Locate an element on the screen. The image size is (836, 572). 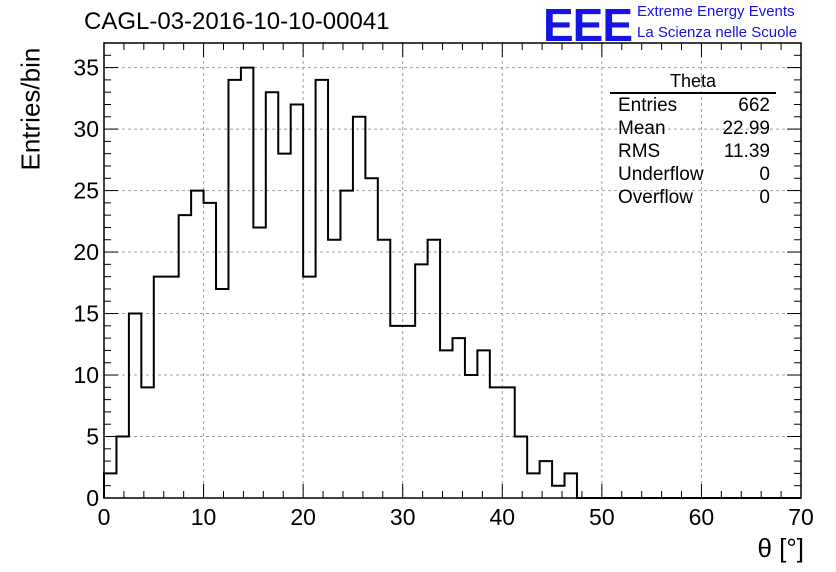
chart-title: CAGL-03-2016-10-10-00041 is located at coordinates (237, 21).